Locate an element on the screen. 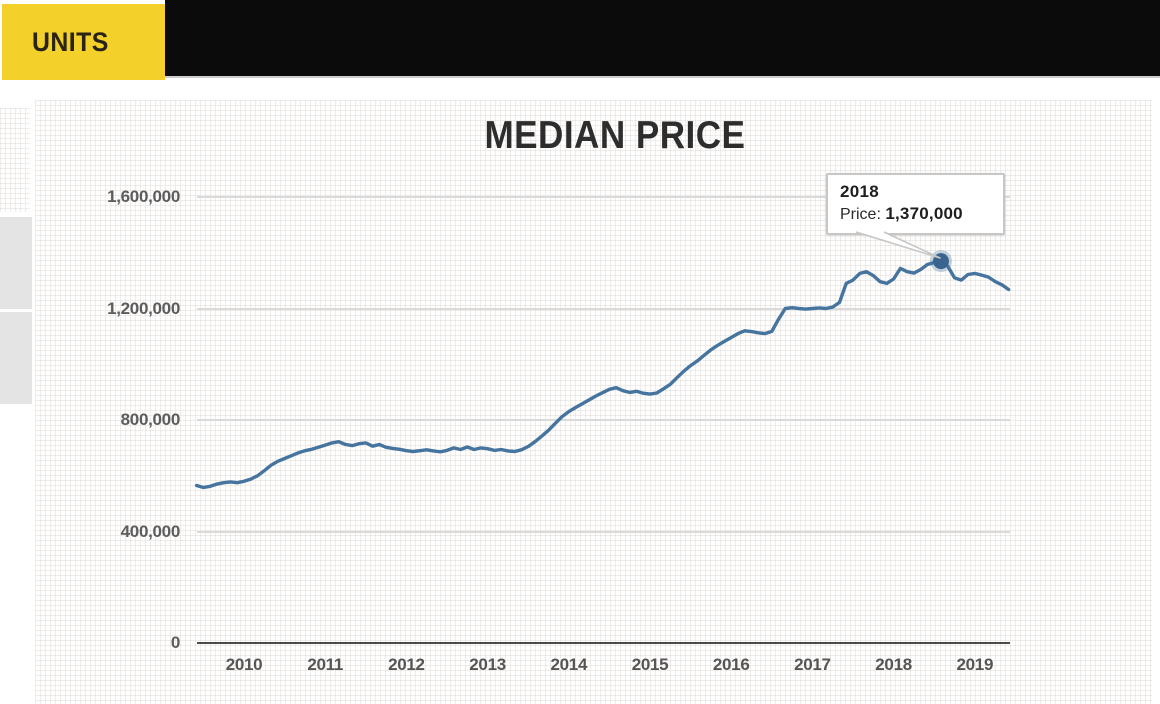 This screenshot has width=1160, height=704. chart-title: MEDIAN PRICE is located at coordinates (615, 136).